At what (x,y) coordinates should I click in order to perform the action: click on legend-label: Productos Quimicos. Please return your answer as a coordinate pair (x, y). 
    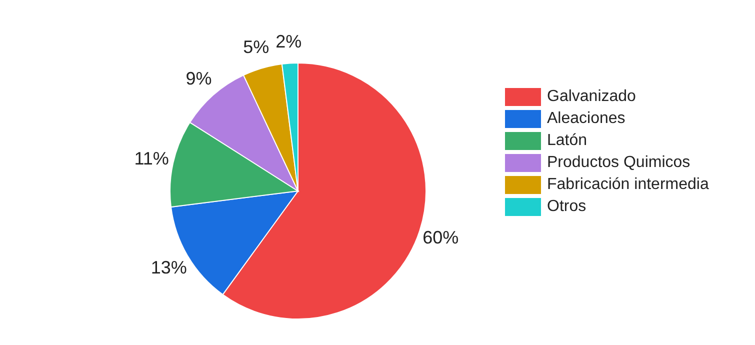
    Looking at the image, I should click on (618, 163).